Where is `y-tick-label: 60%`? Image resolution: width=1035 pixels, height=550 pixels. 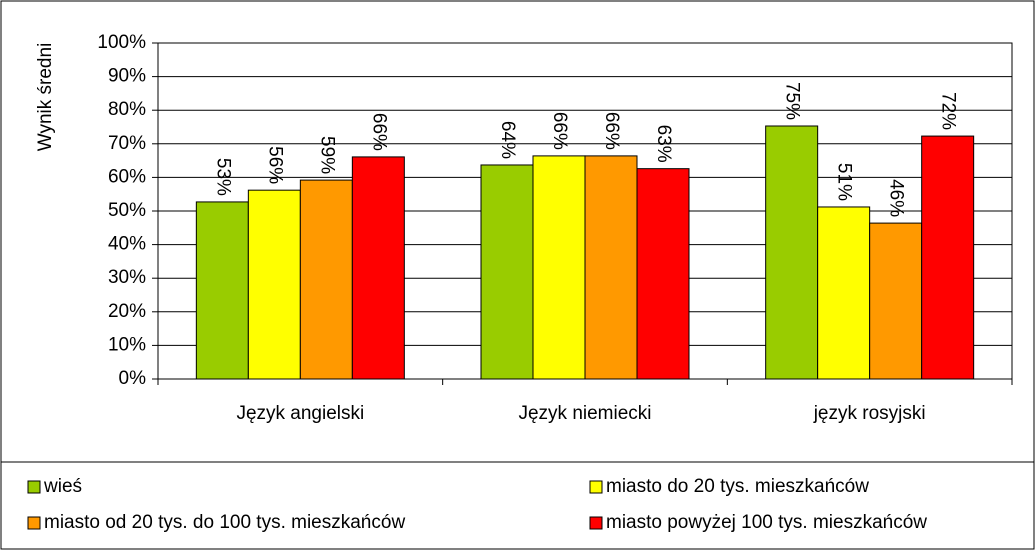
y-tick-label: 60% is located at coordinates (127, 176).